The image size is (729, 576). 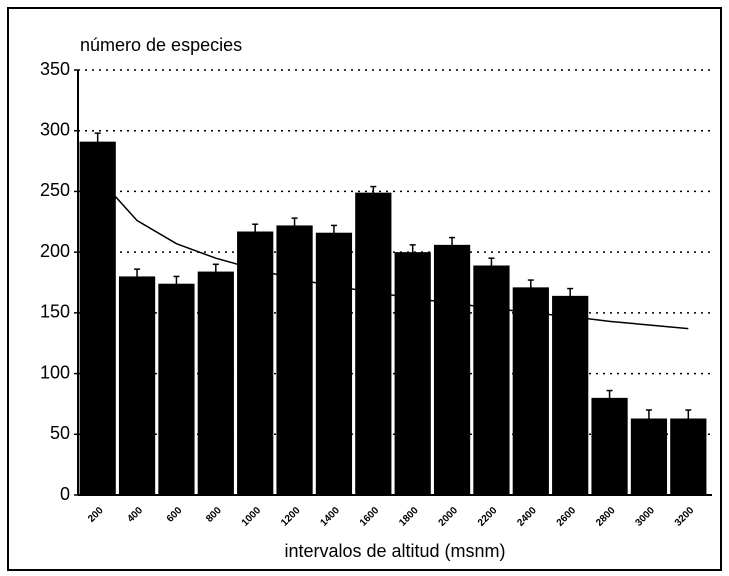 What do you see at coordinates (135, 515) in the screenshot?
I see `x-tick-label: 400` at bounding box center [135, 515].